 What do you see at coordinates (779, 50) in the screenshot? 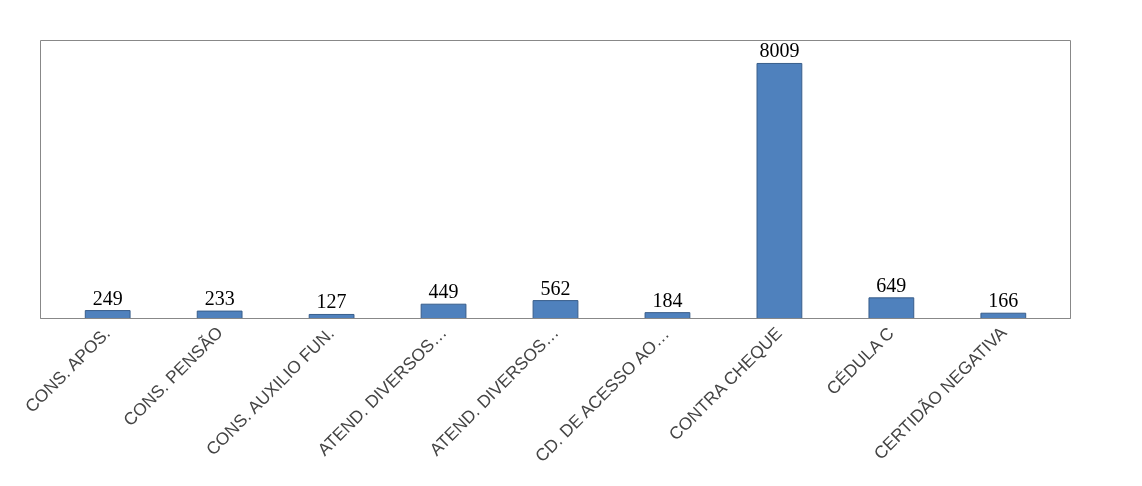
I see `data-label: 8009` at bounding box center [779, 50].